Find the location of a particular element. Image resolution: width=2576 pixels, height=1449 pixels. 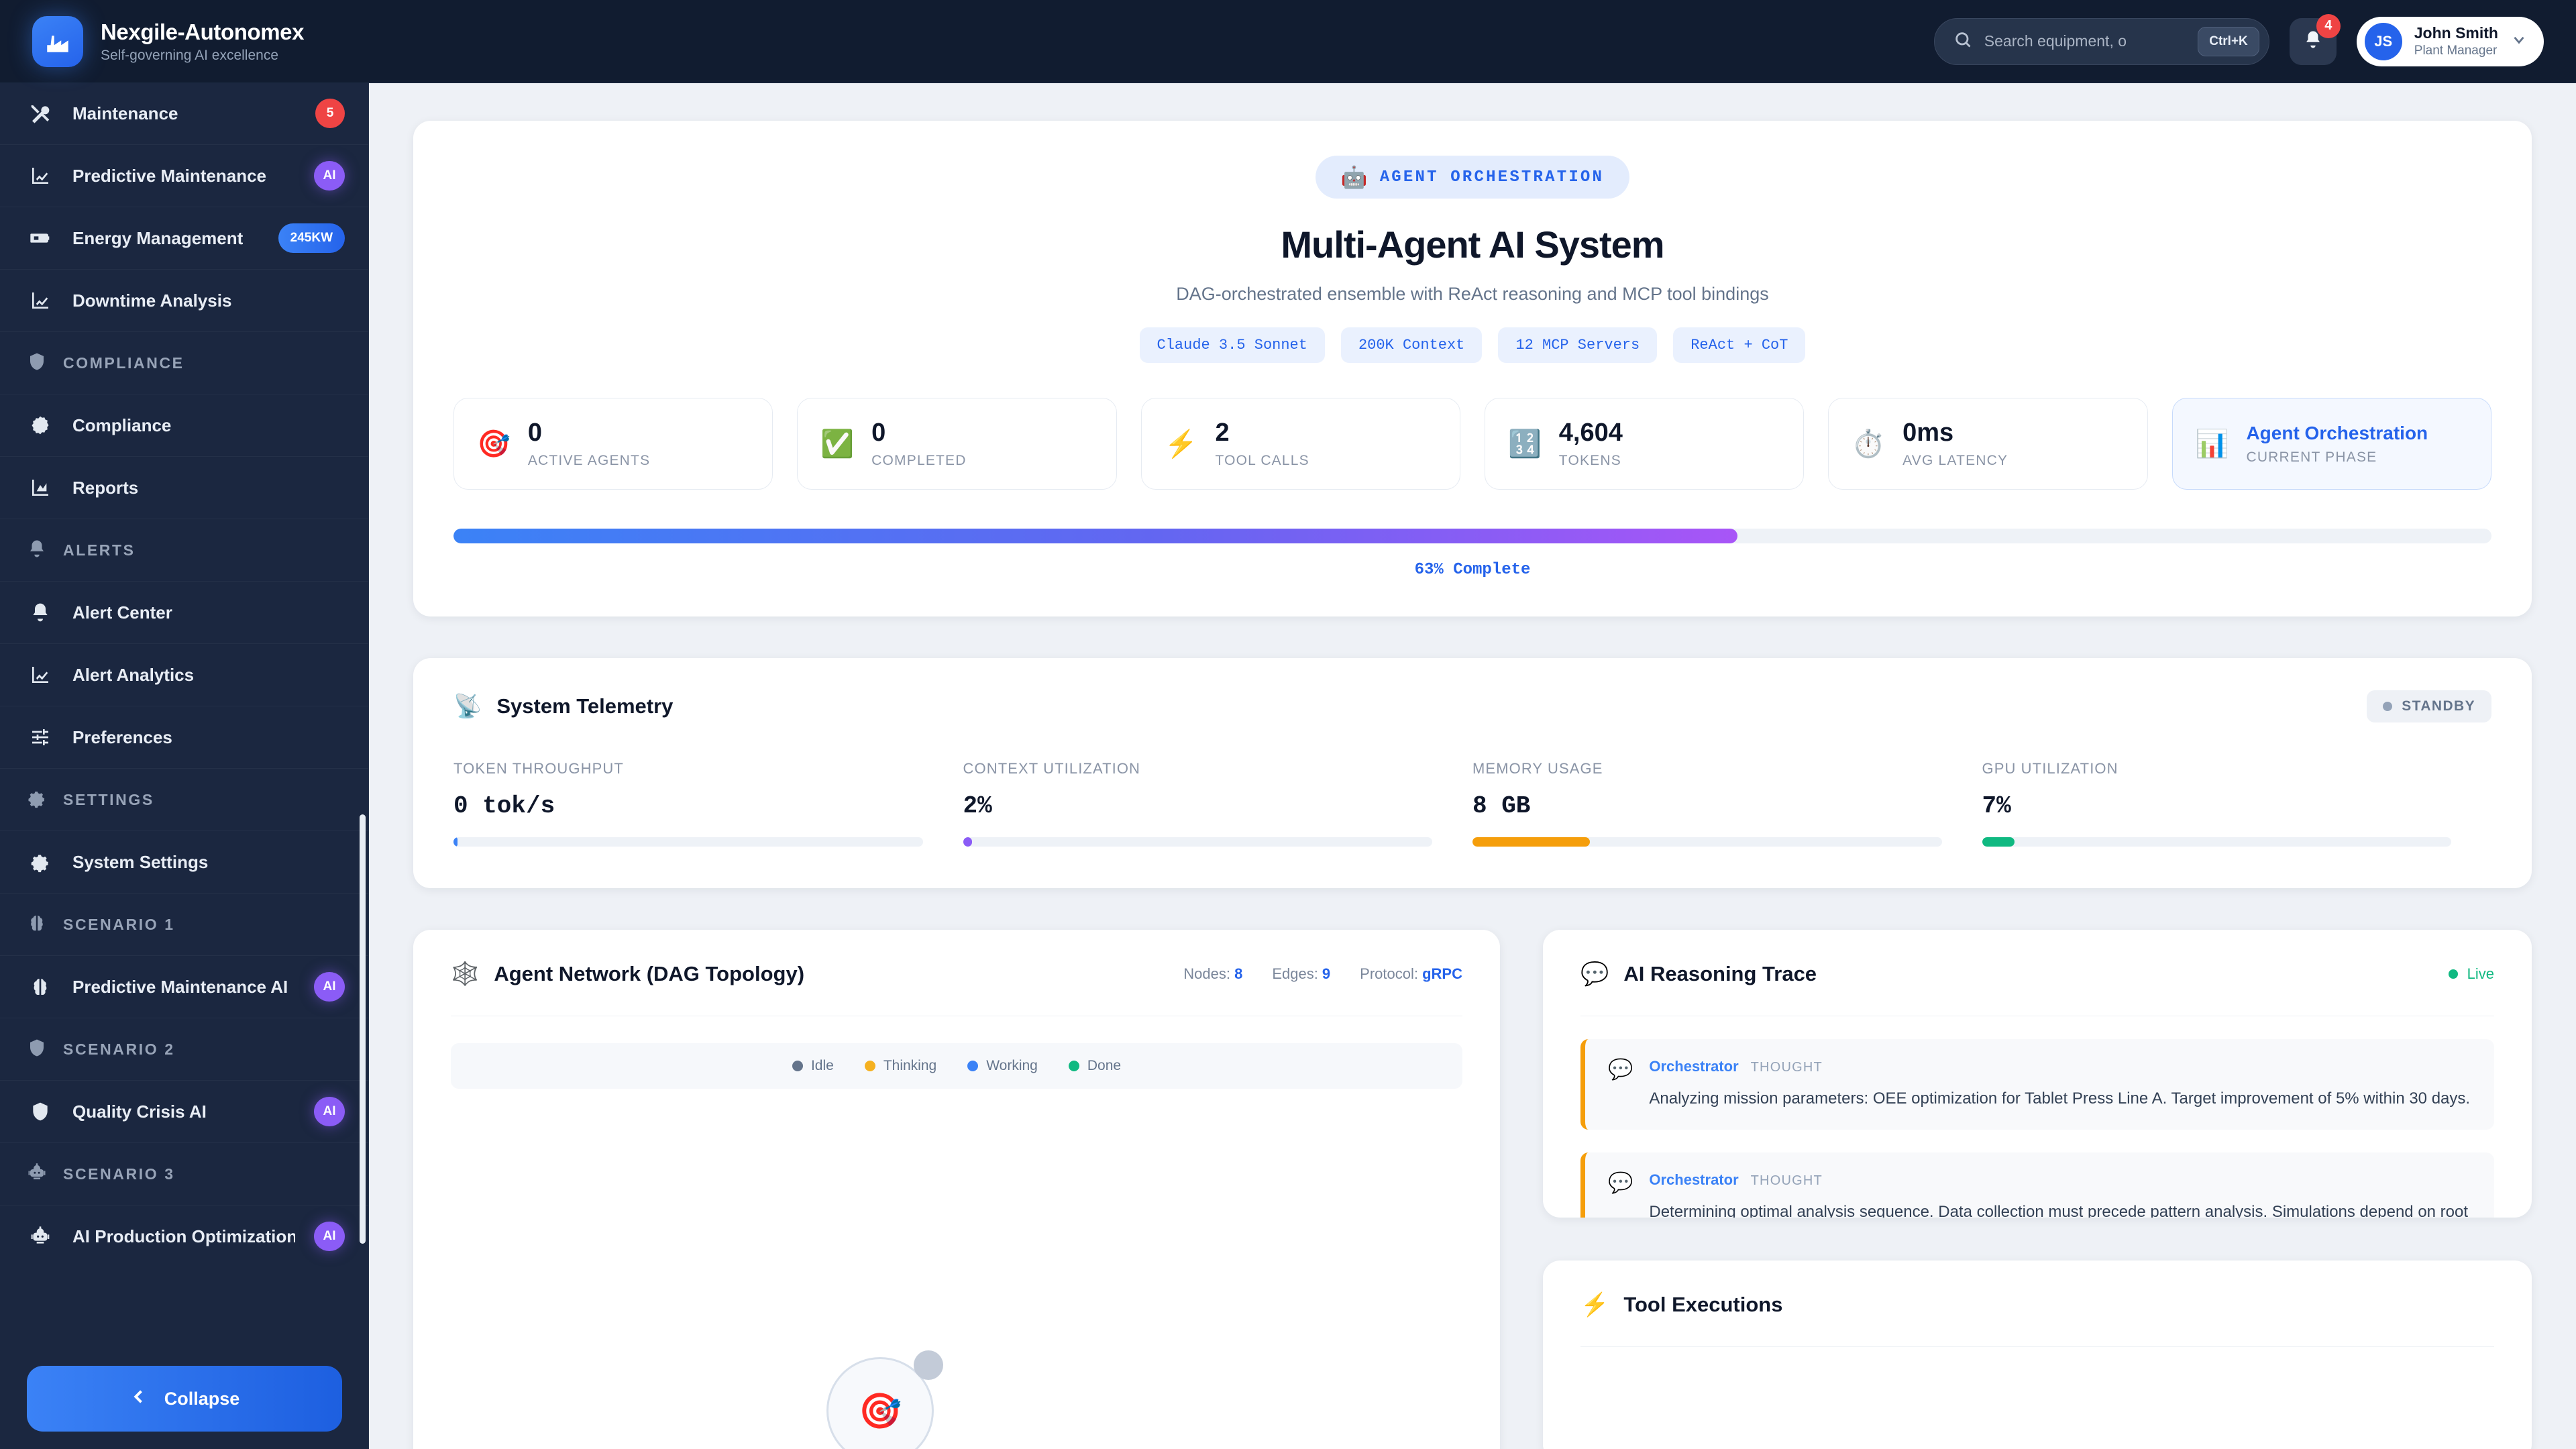

stopwatch-emoji-icon: ⏱️ is located at coordinates (1868, 444).